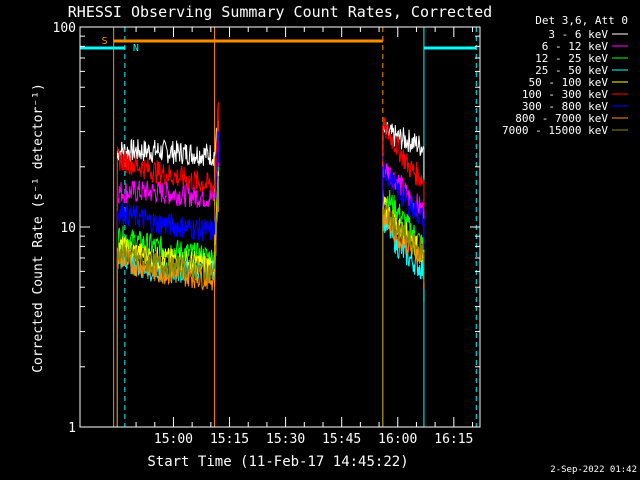 The image size is (640, 480). What do you see at coordinates (285, 439) in the screenshot?
I see `x-tick-label: 15:30` at bounding box center [285, 439].